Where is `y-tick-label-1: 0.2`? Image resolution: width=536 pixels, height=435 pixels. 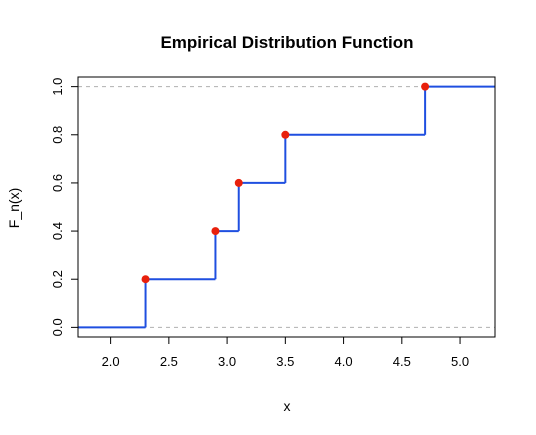
y-tick-label-1: 0.2 is located at coordinates (57, 279).